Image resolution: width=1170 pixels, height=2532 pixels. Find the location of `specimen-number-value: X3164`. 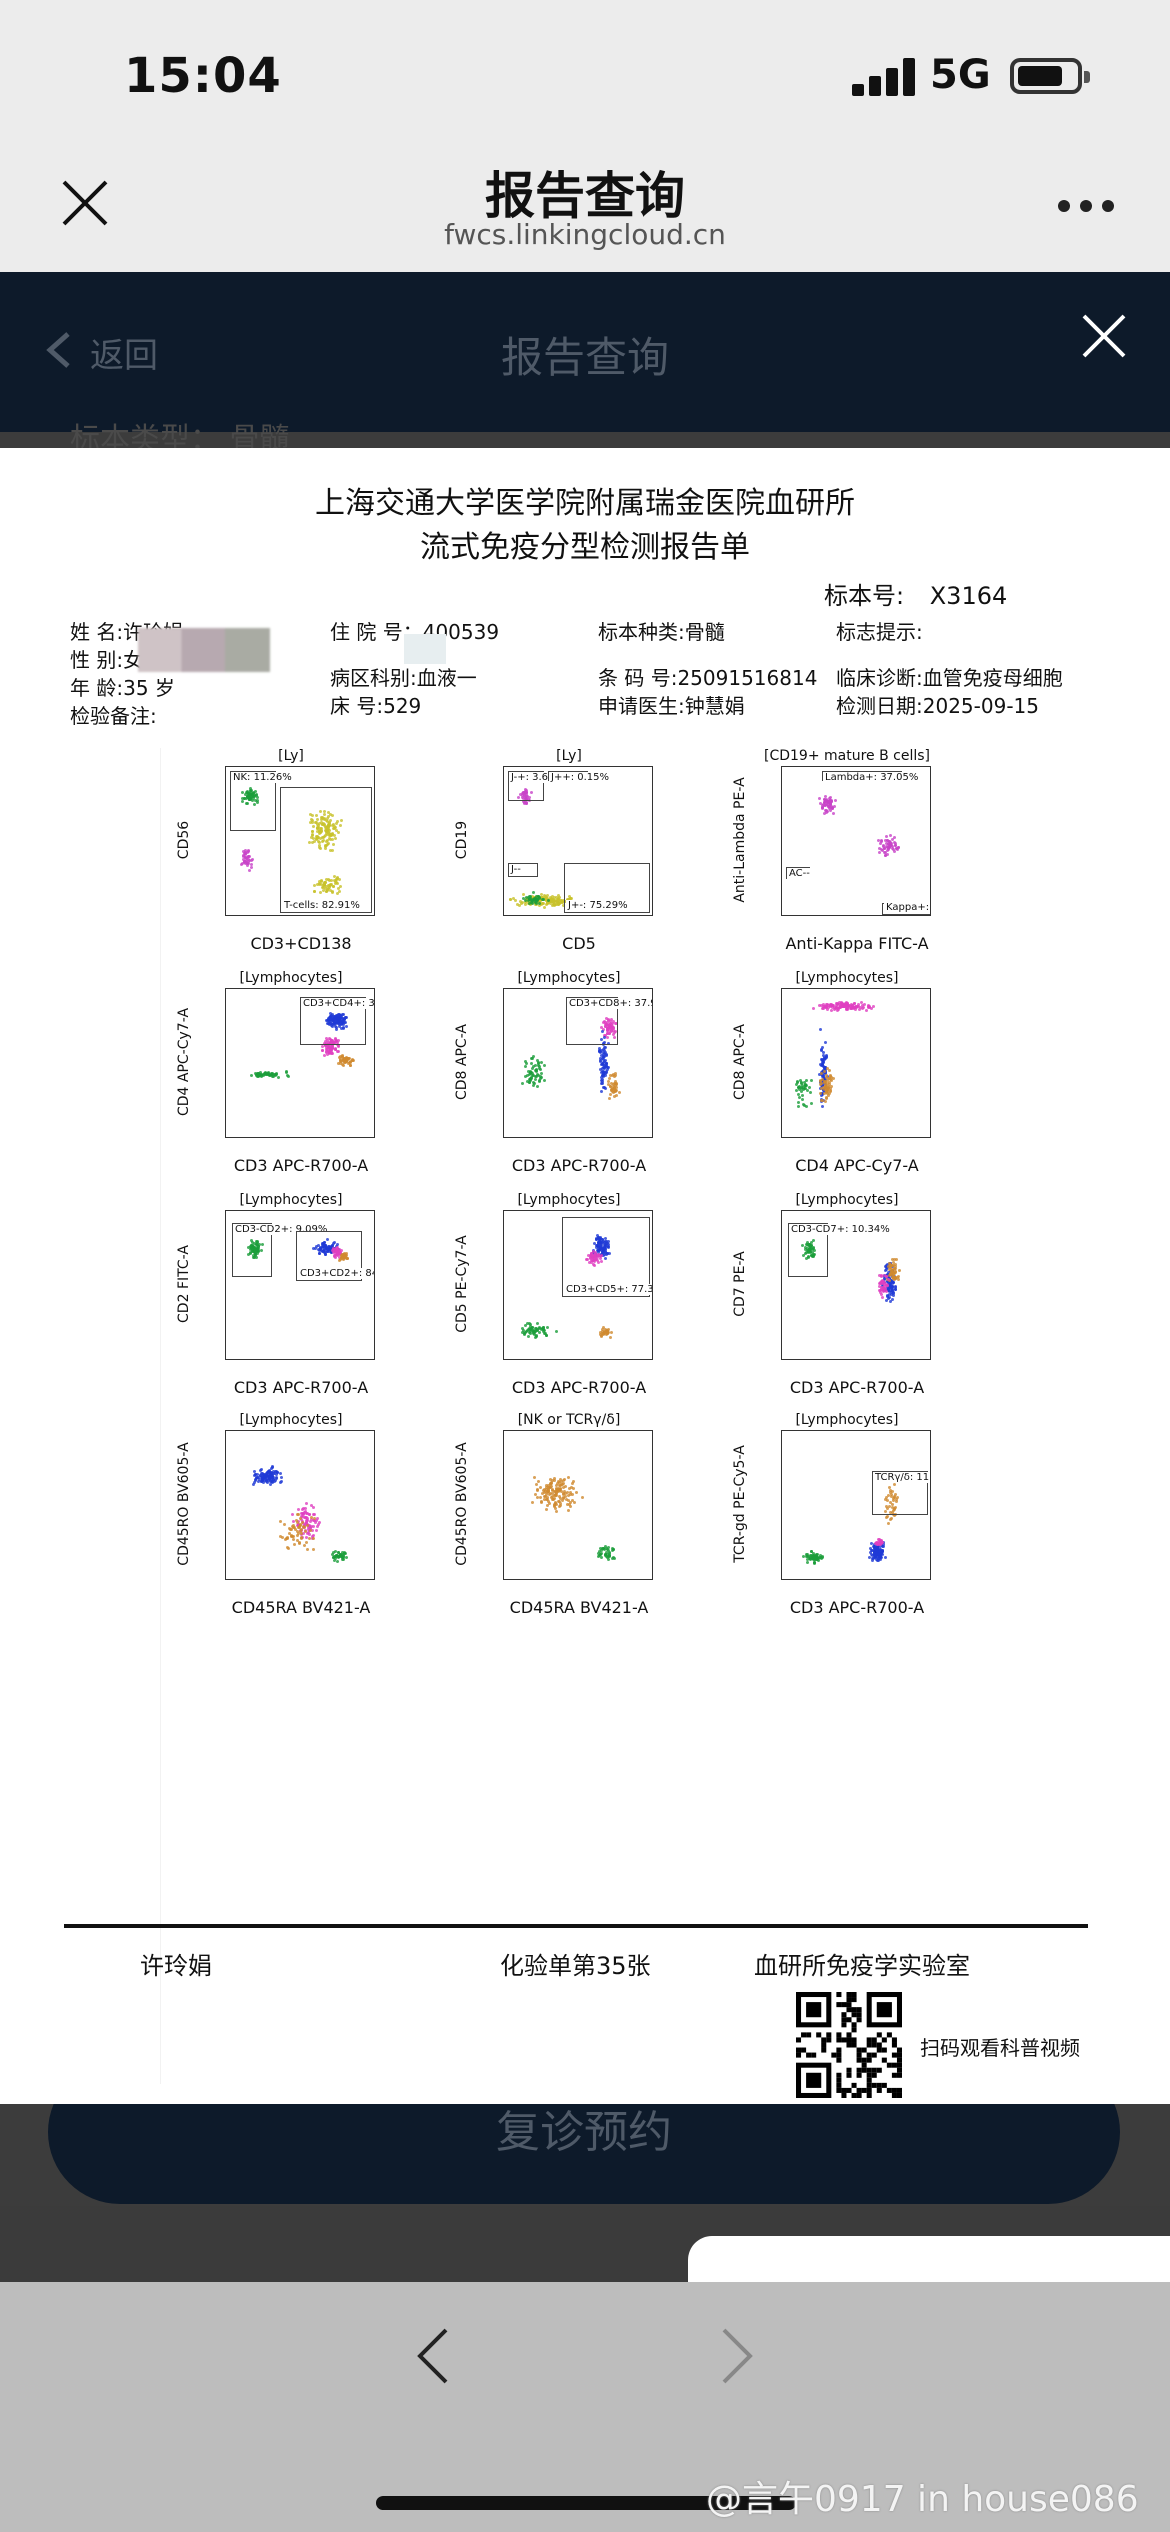

specimen-number-value: X3164 is located at coordinates (968, 596).